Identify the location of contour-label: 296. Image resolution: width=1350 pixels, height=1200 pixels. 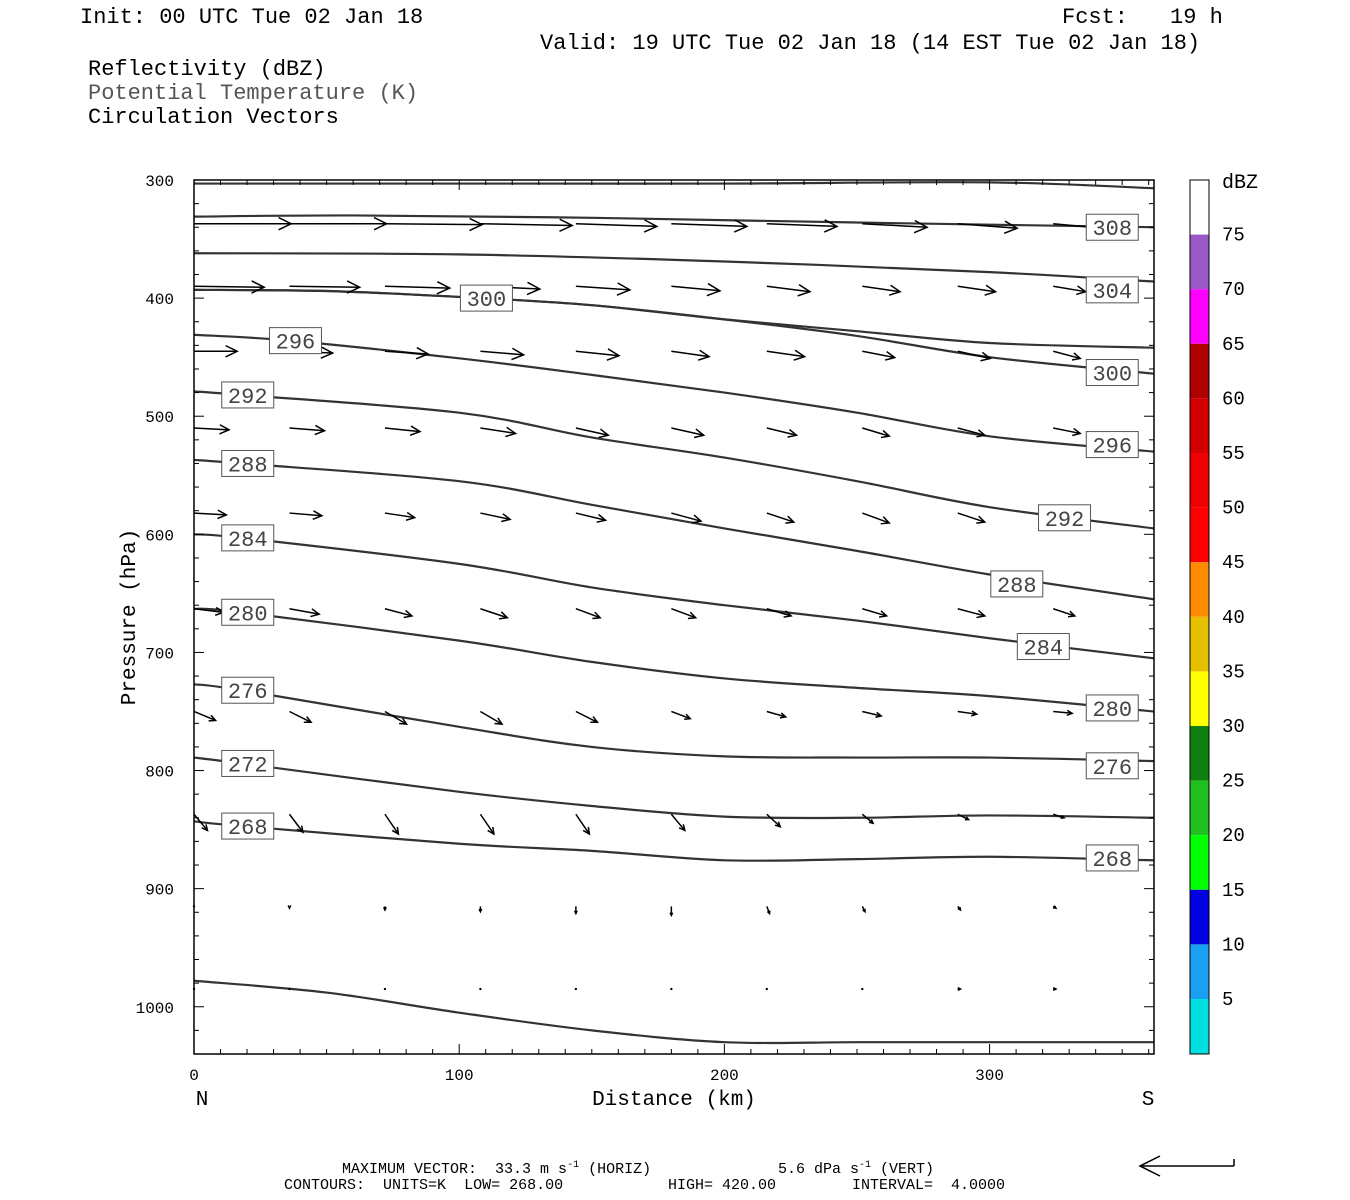
(1112, 447).